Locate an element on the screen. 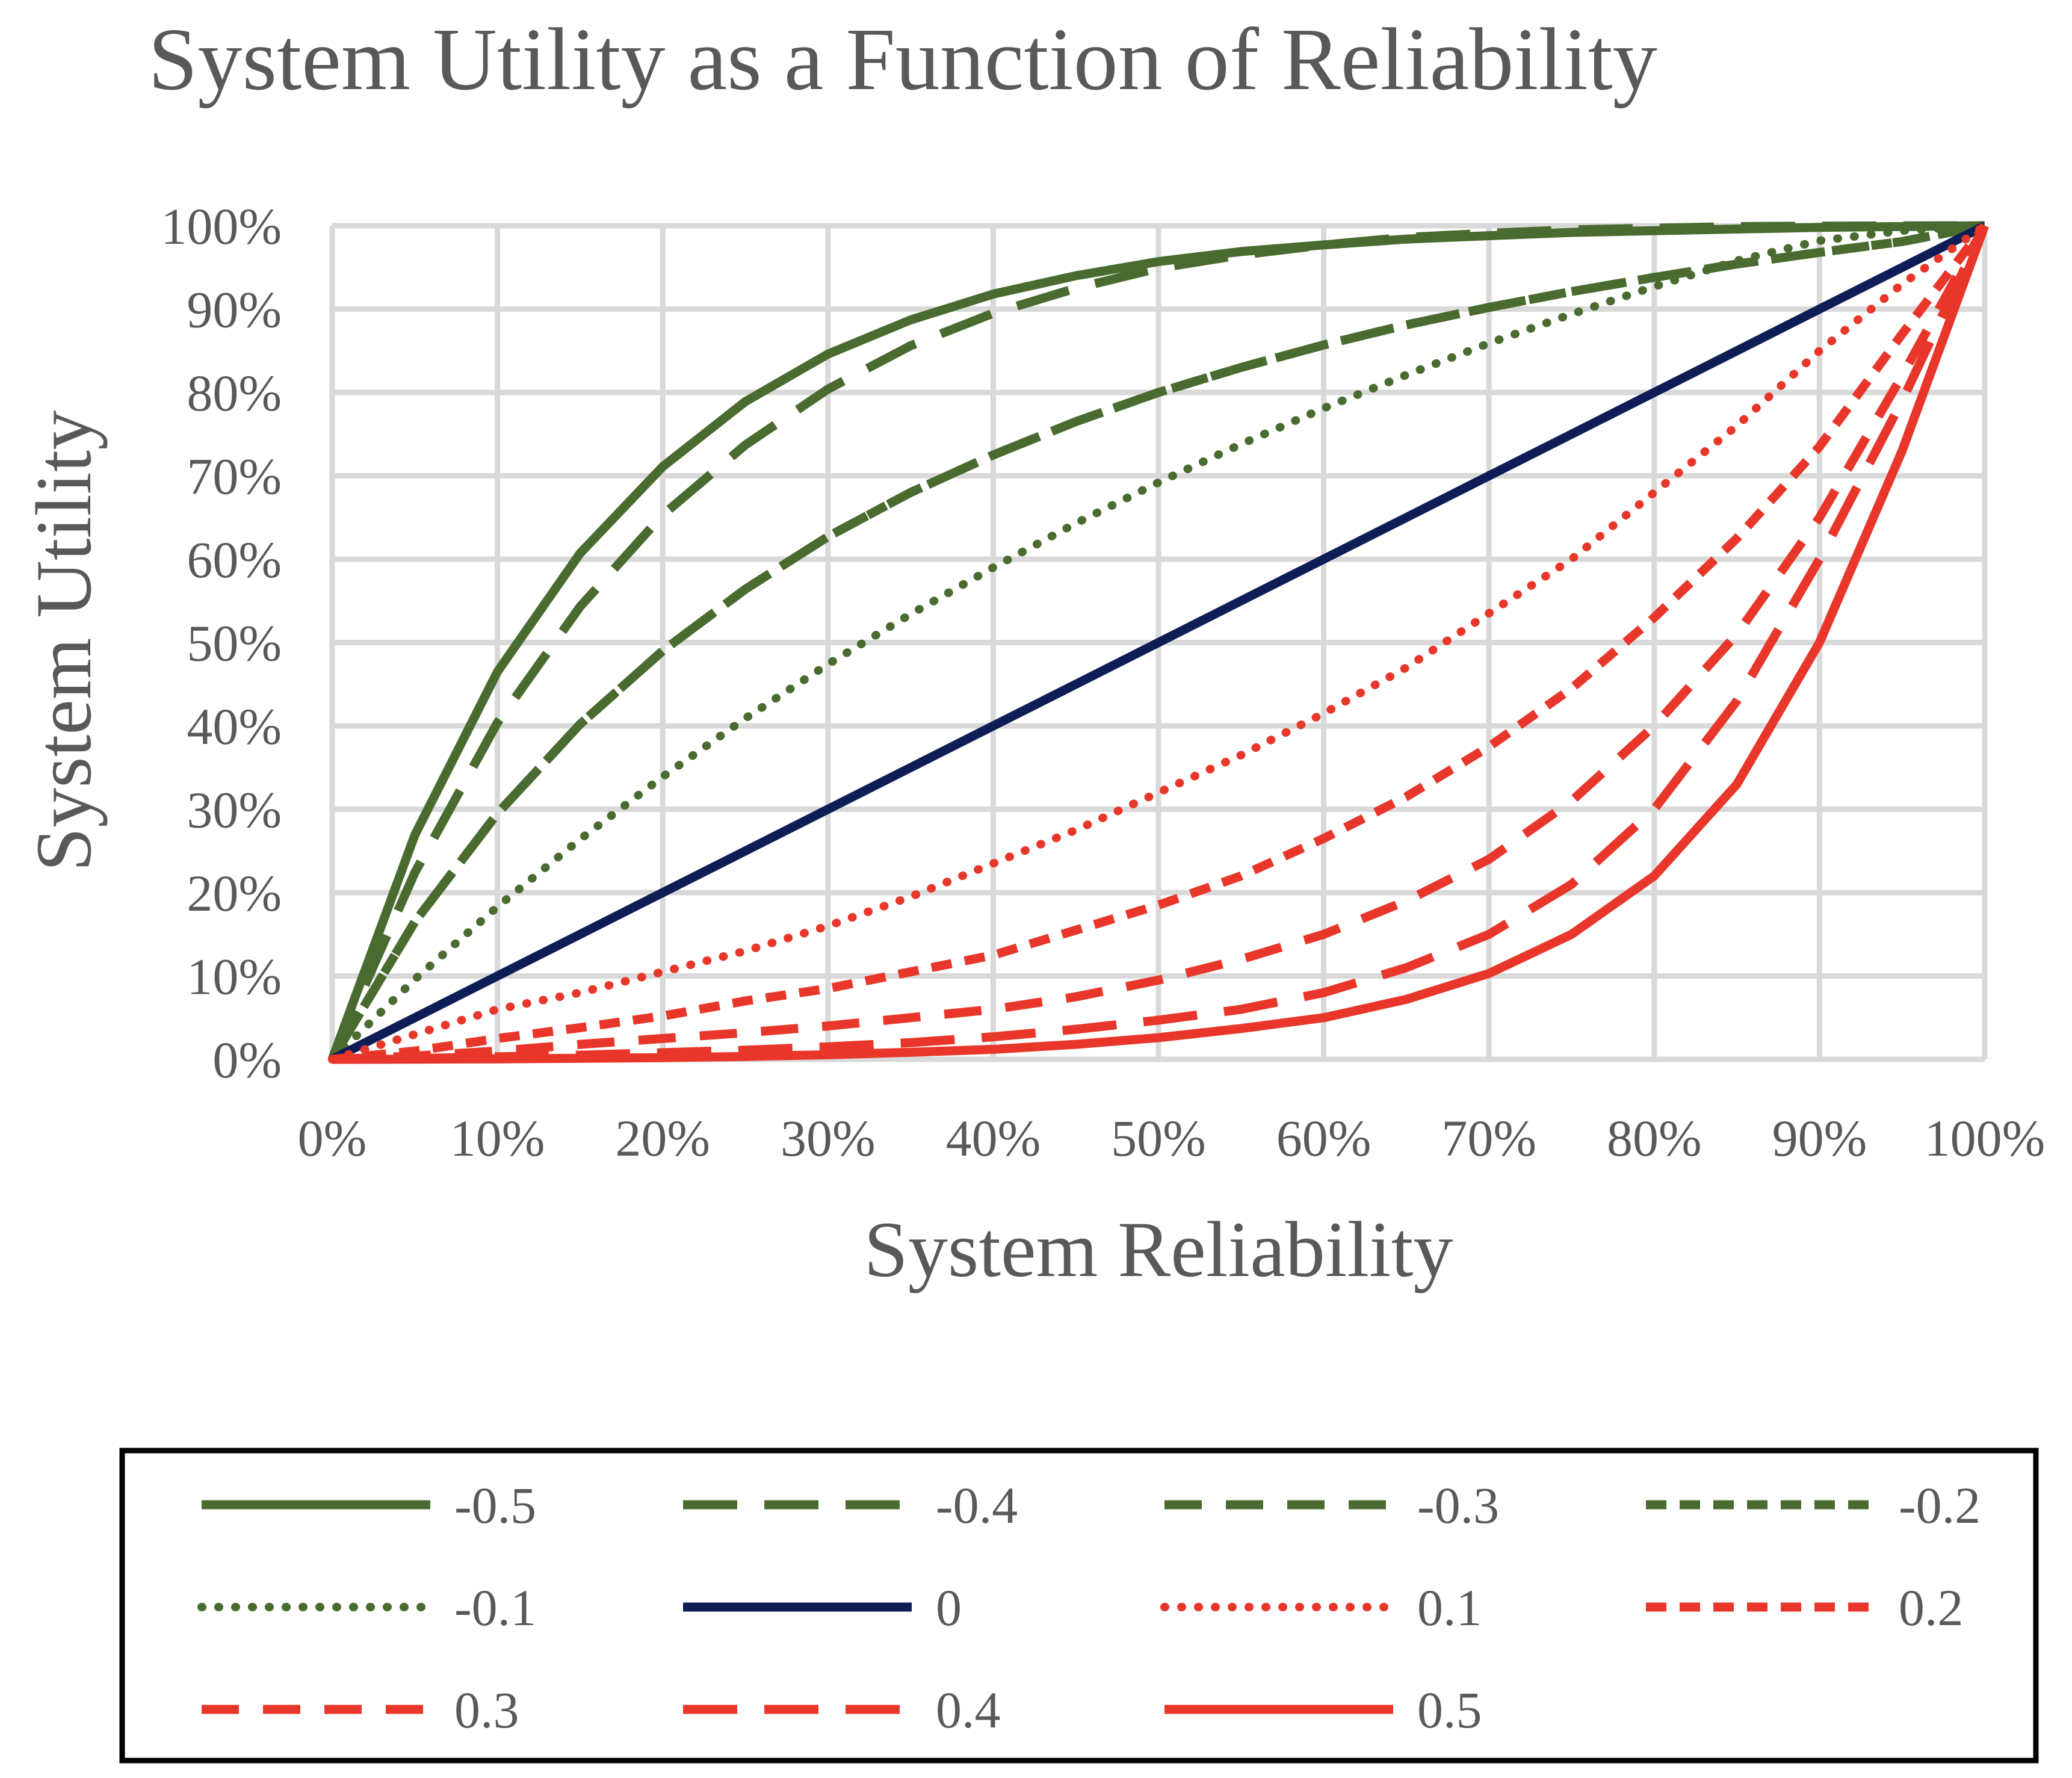  y-axis-title: System Utility is located at coordinates (63, 641).